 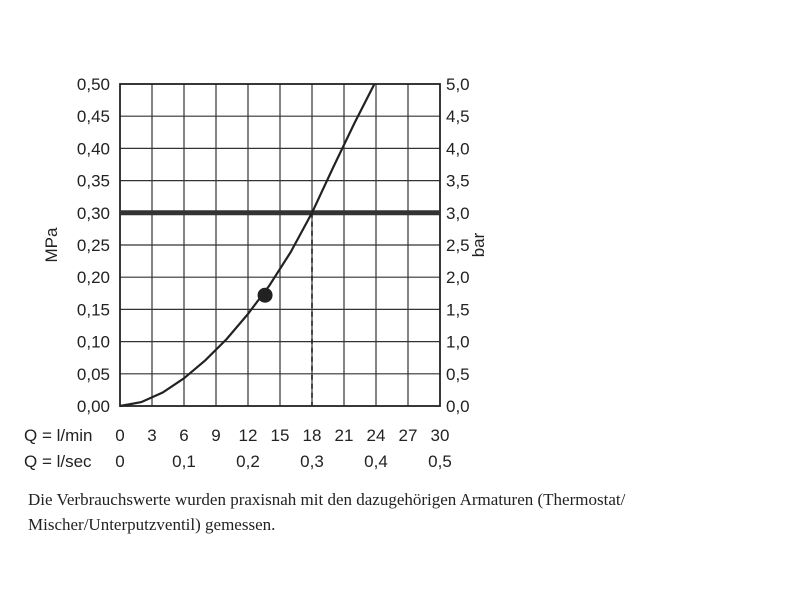 I want to click on x-tick-label-lmin: 30, so click(x=440, y=435).